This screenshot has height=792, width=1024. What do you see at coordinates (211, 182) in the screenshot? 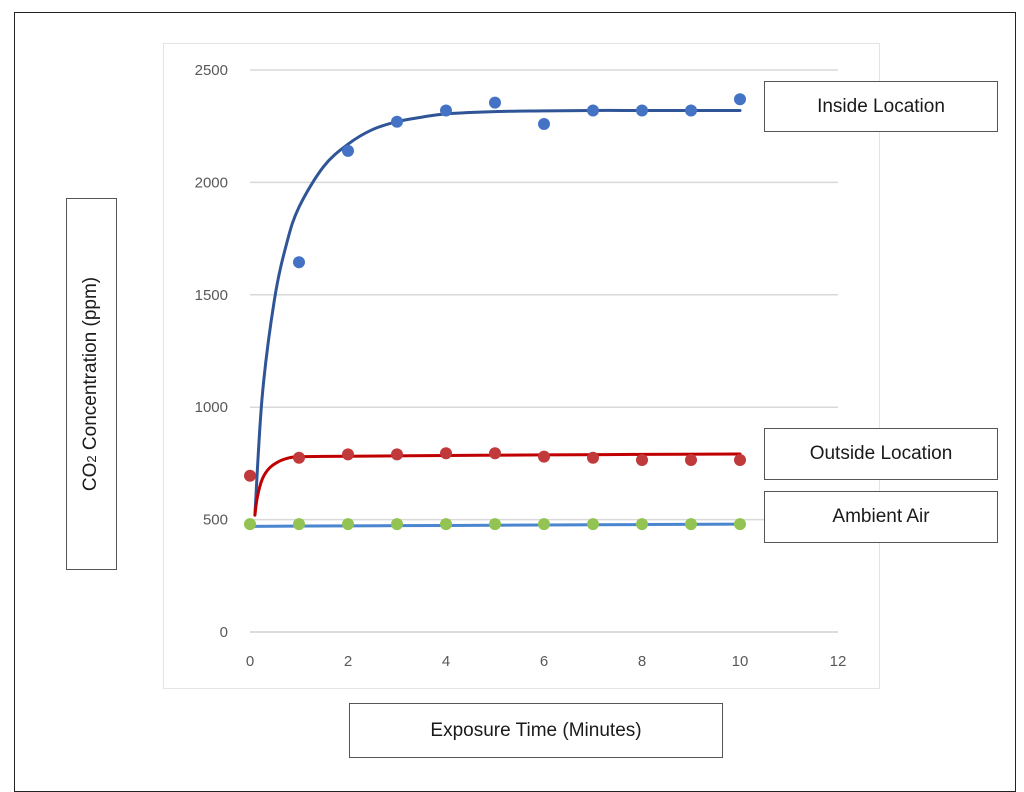
I see `y-tick-label: 2000` at bounding box center [211, 182].